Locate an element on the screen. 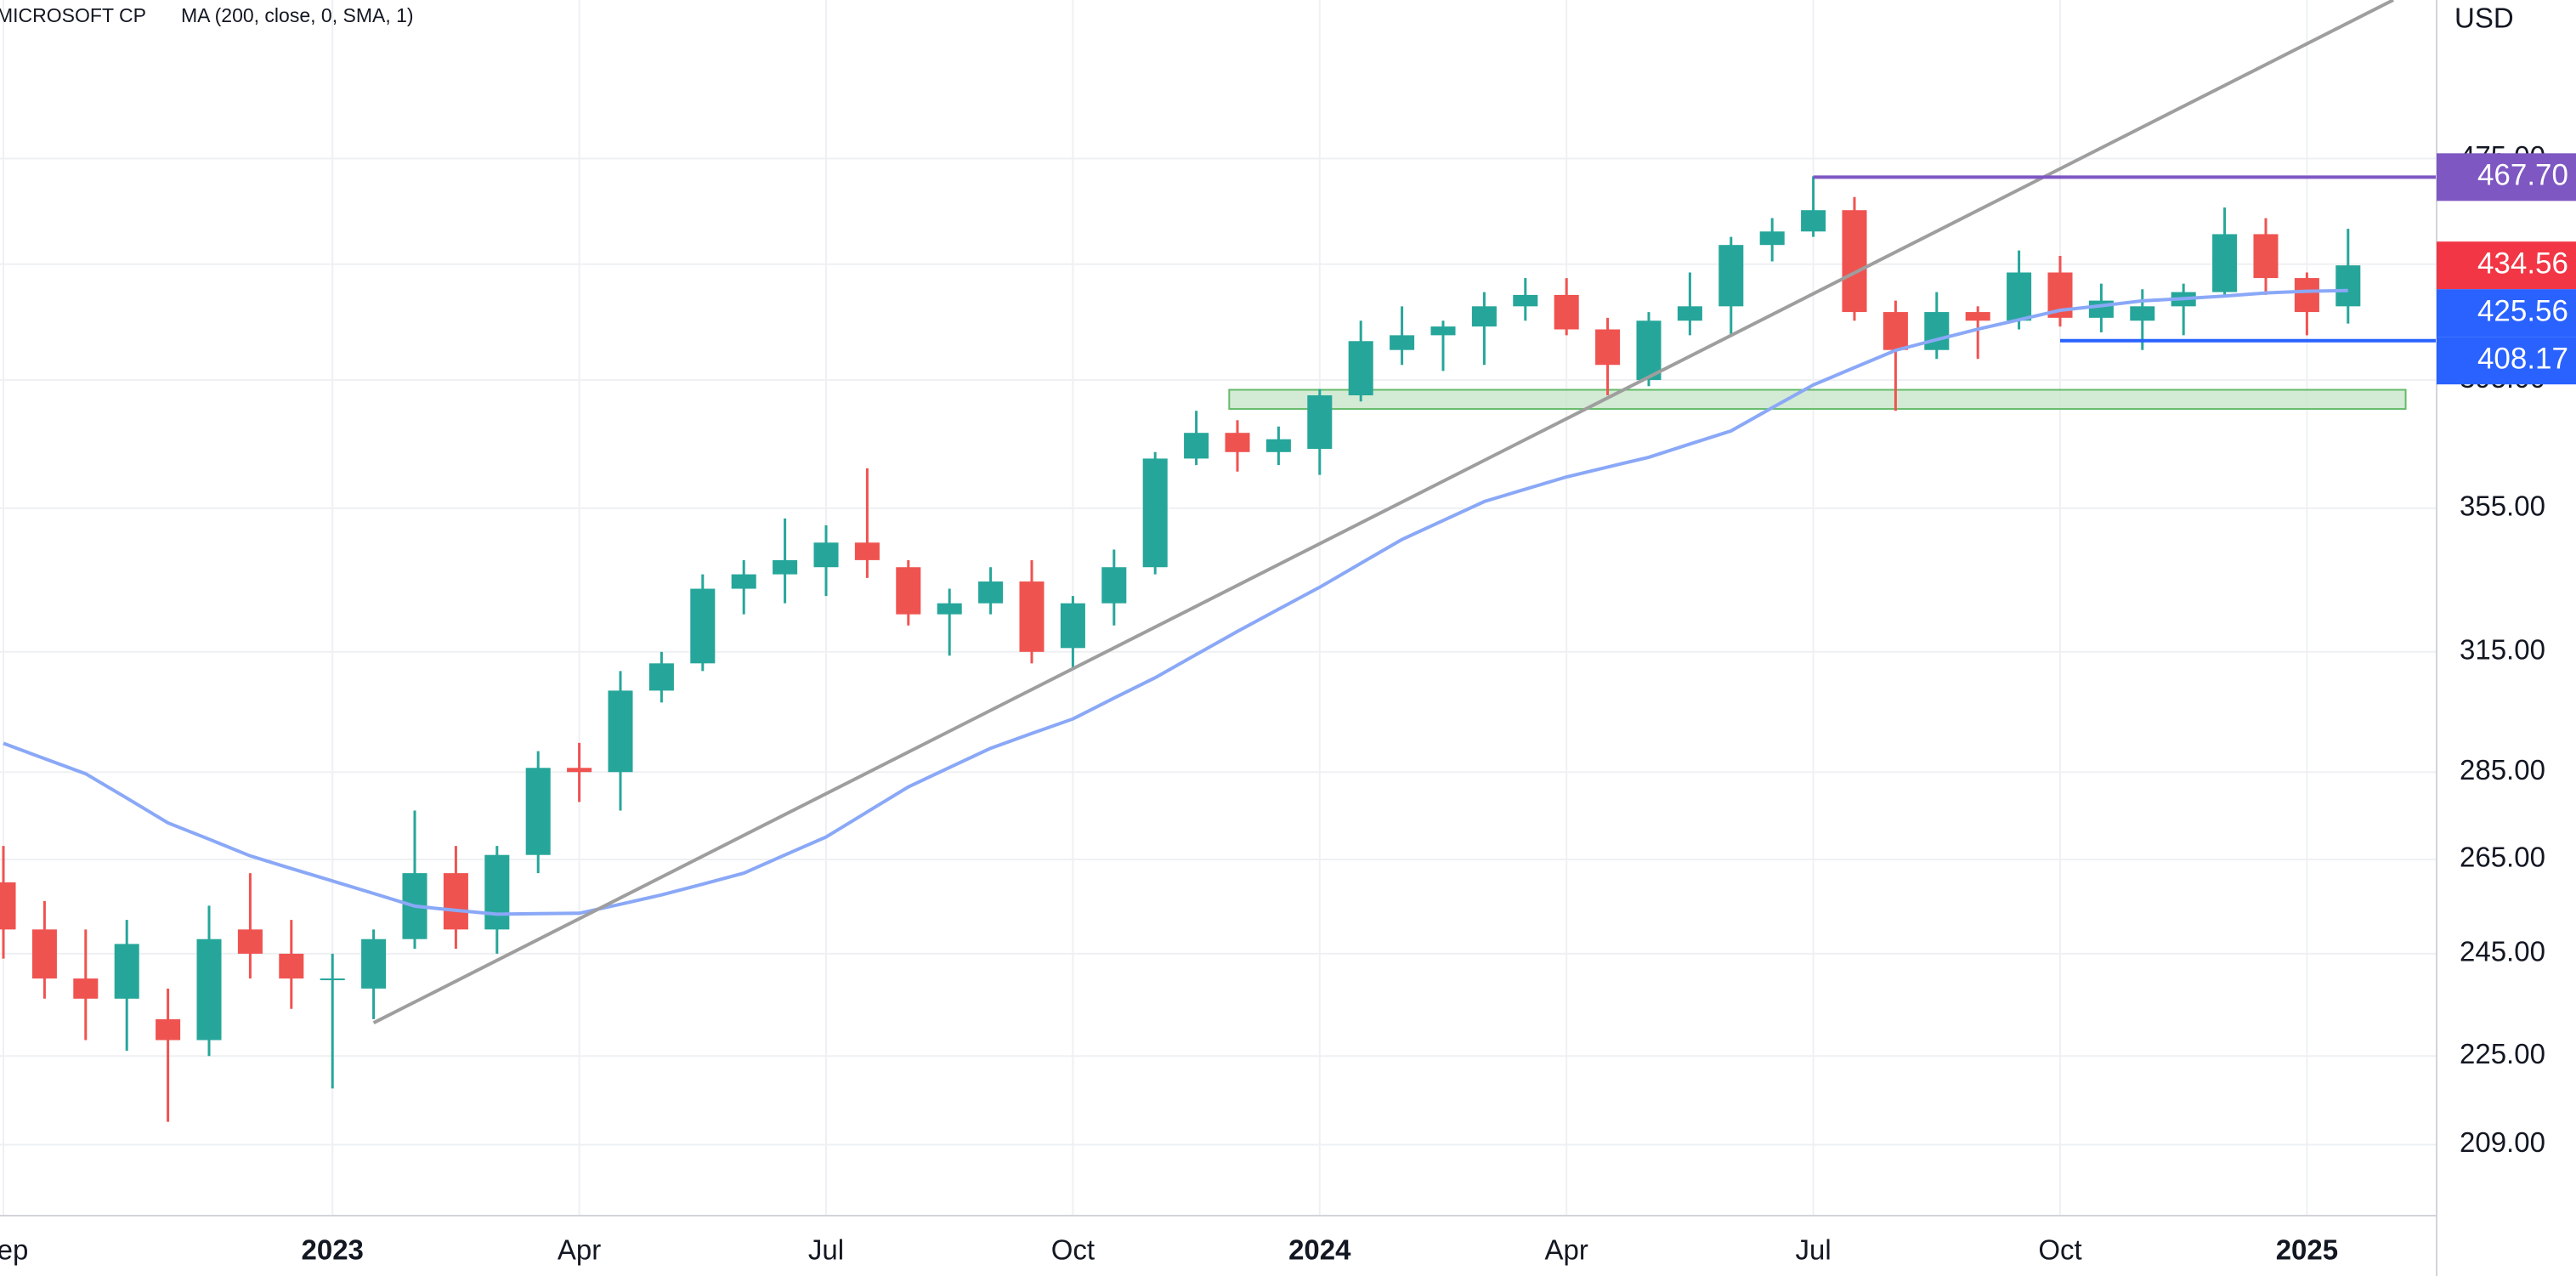  price-label: 434.56 is located at coordinates (2522, 263).